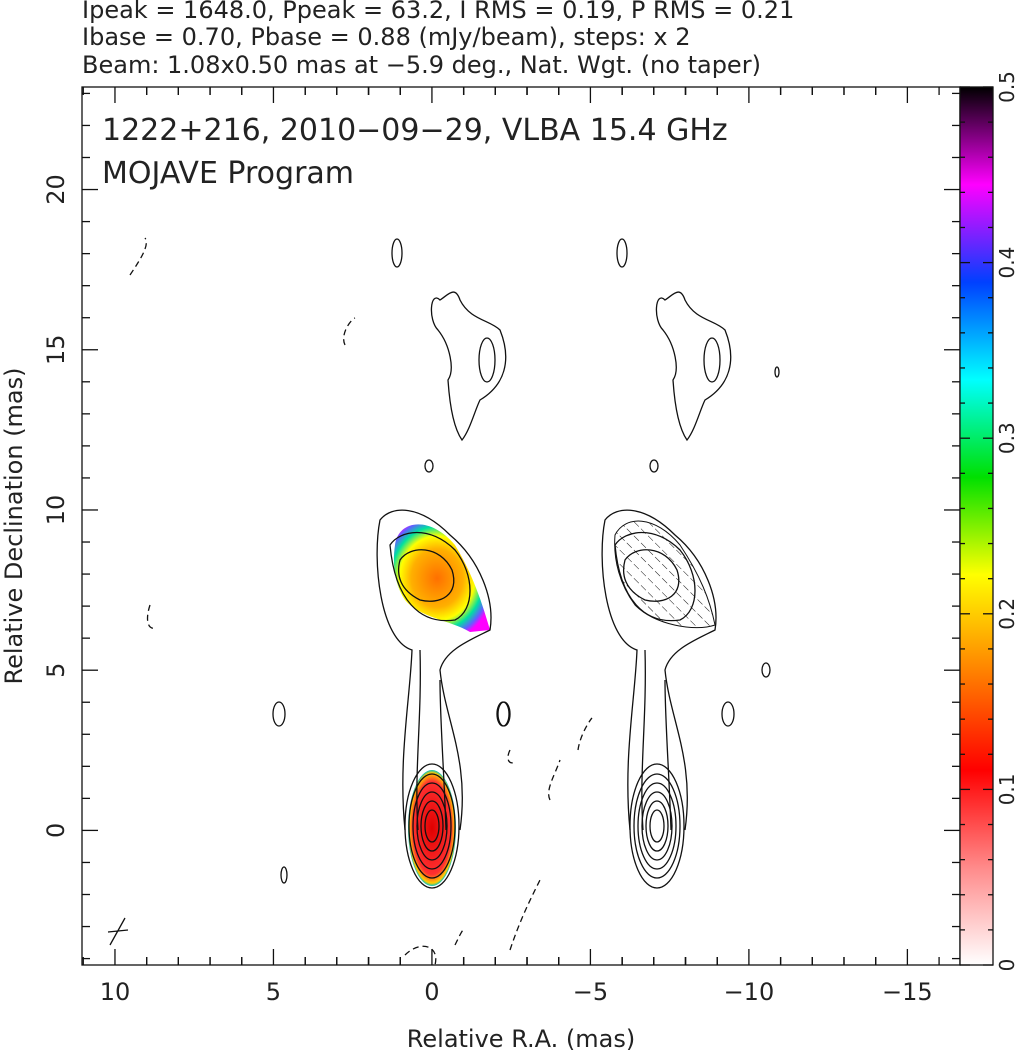 The width and height of the screenshot is (1021, 1064). Describe the element at coordinates (56, 189) in the screenshot. I see `y-tick-label: 20` at that location.